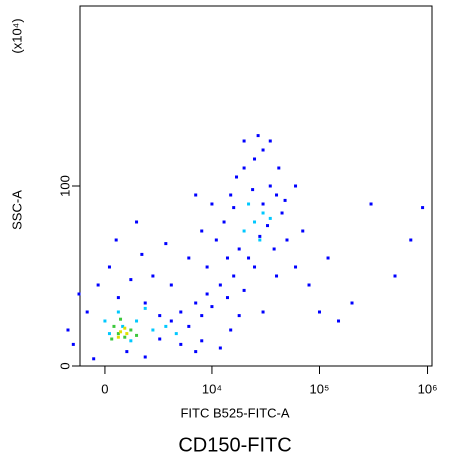 This screenshot has height=469, width=451. Describe the element at coordinates (234, 445) in the screenshot. I see `chart-title: CD150-FITC` at that location.